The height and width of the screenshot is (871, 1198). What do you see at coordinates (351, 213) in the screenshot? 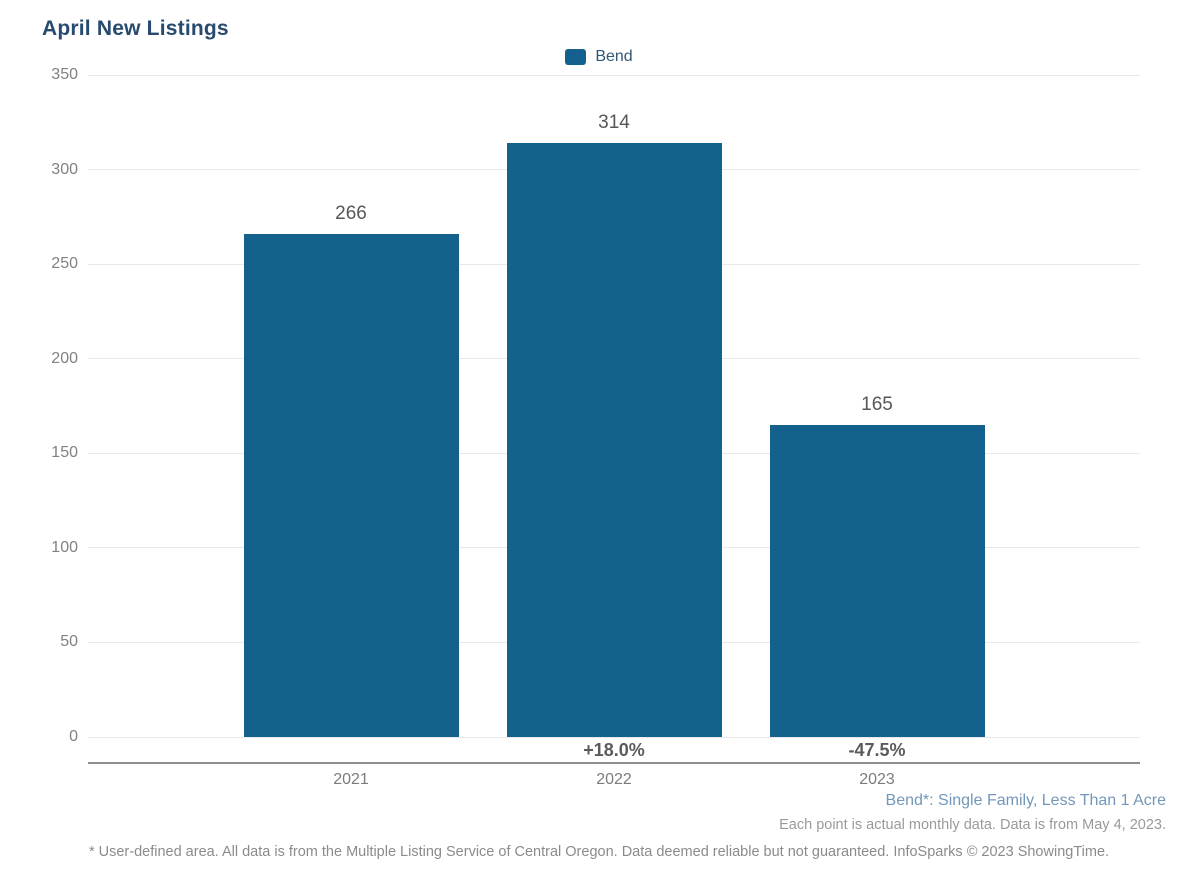
I see `bar-value-label-2021: 266` at bounding box center [351, 213].